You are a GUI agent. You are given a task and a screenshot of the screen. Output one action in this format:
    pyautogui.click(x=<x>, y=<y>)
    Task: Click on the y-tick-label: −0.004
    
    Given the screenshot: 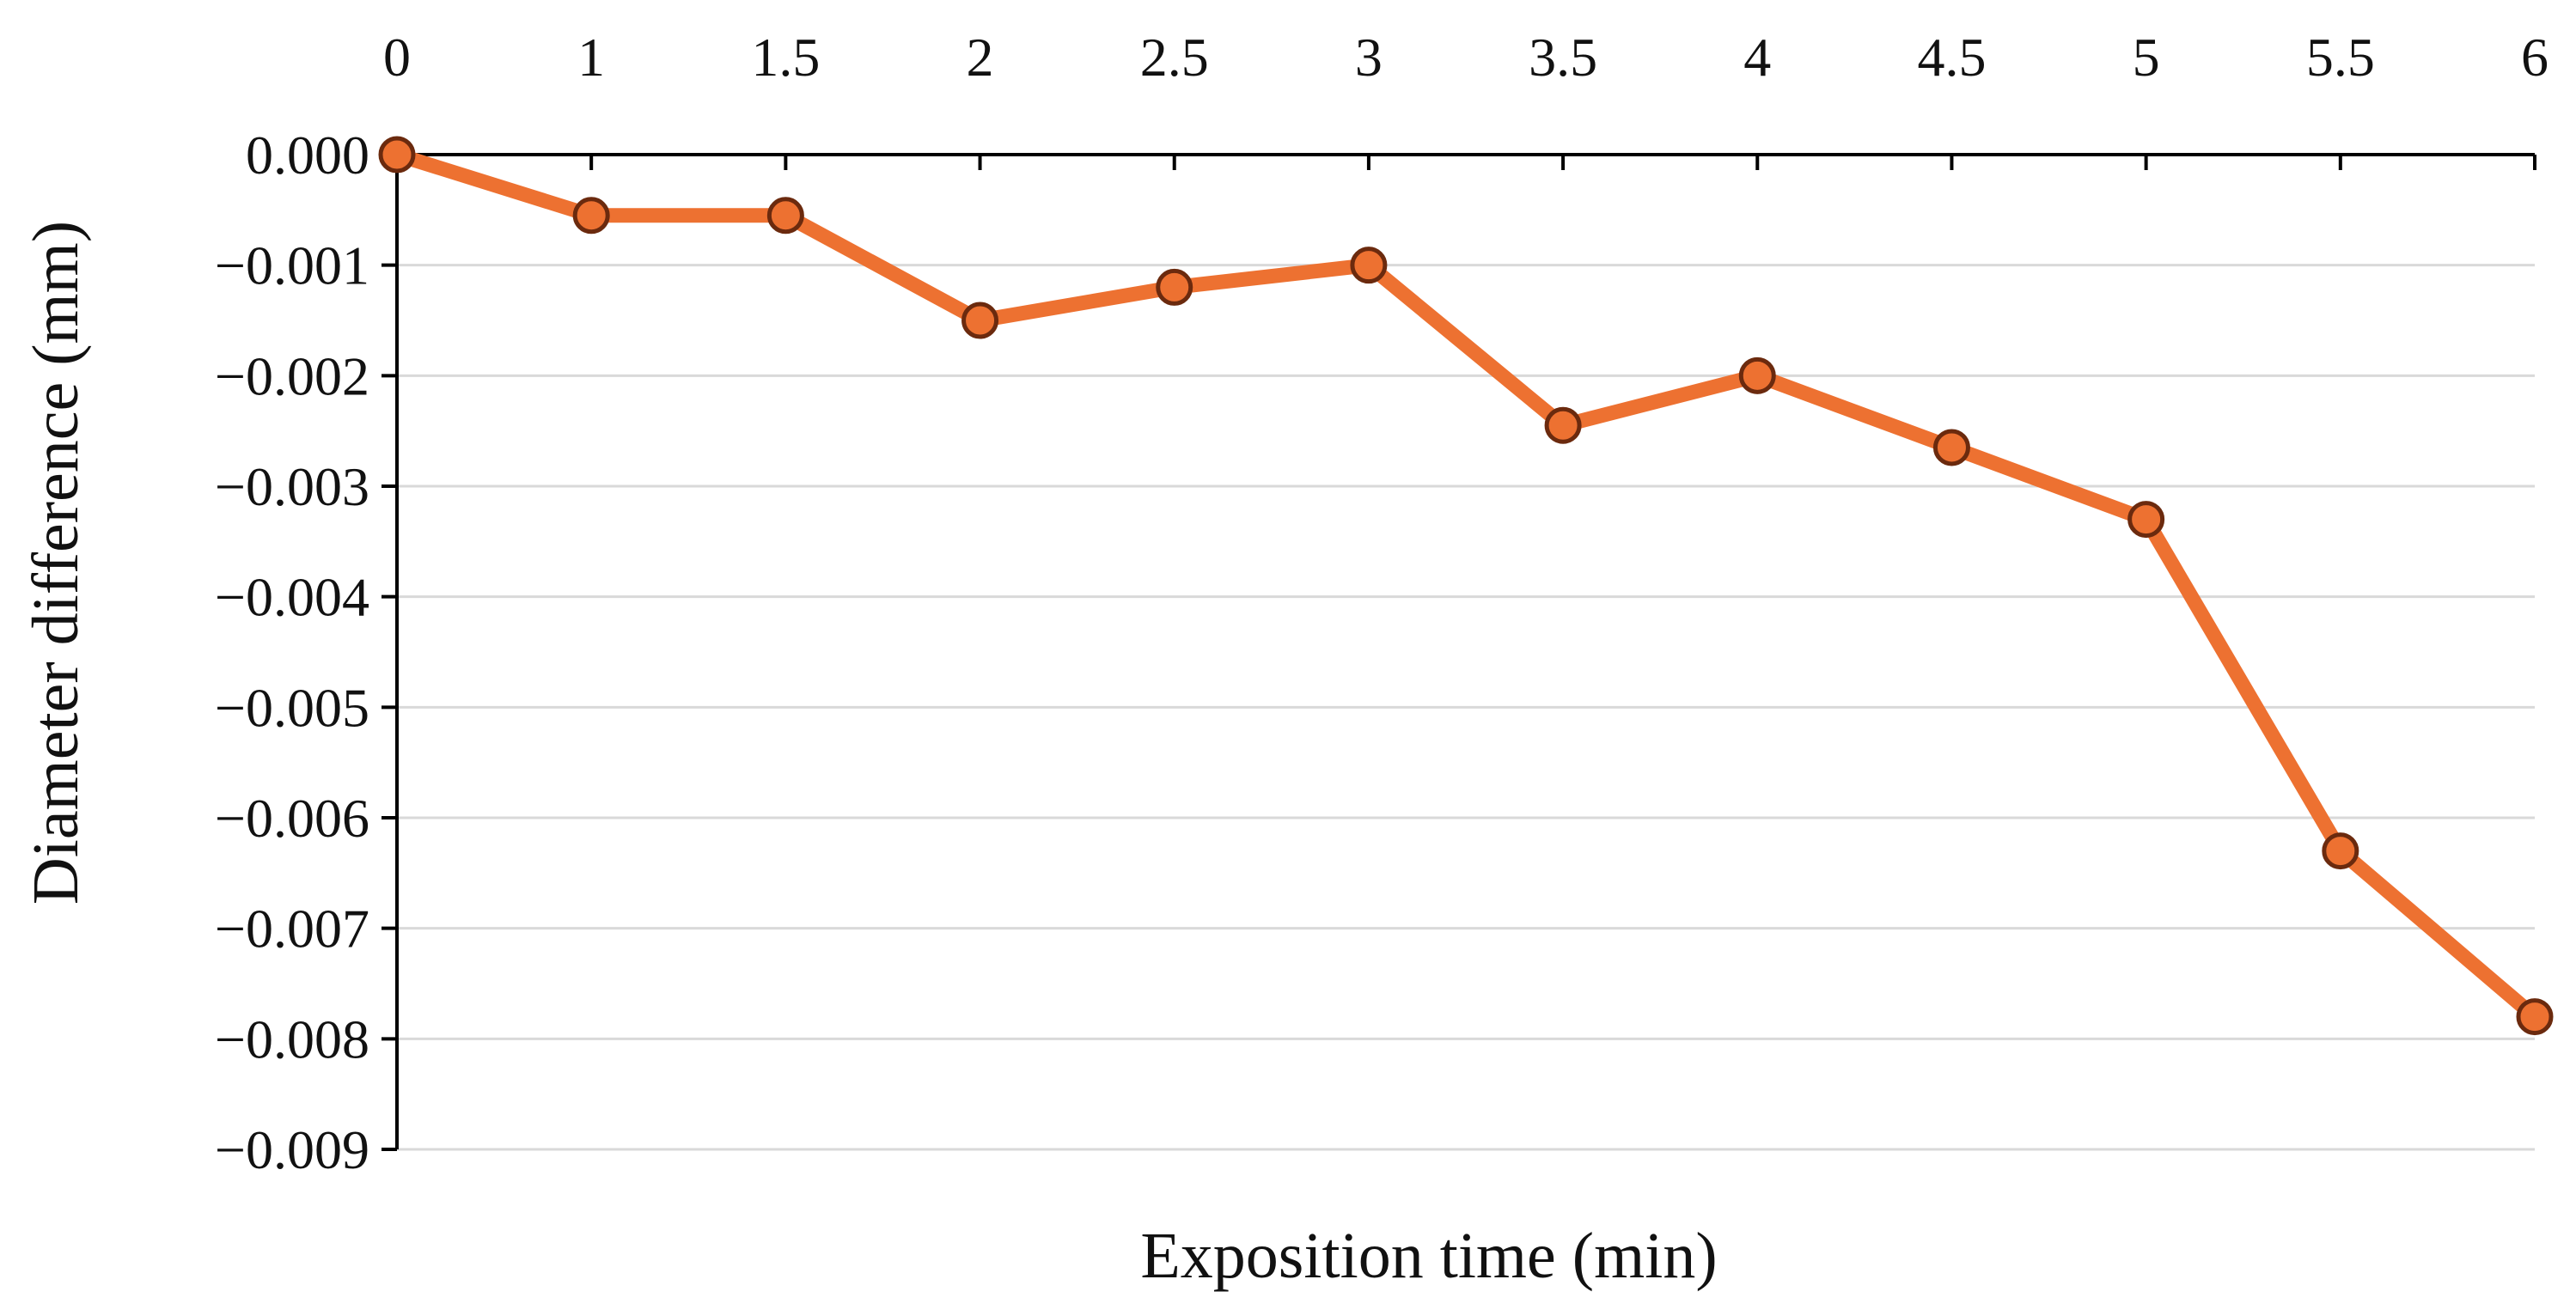 What is the action you would take?
    pyautogui.click(x=292, y=597)
    